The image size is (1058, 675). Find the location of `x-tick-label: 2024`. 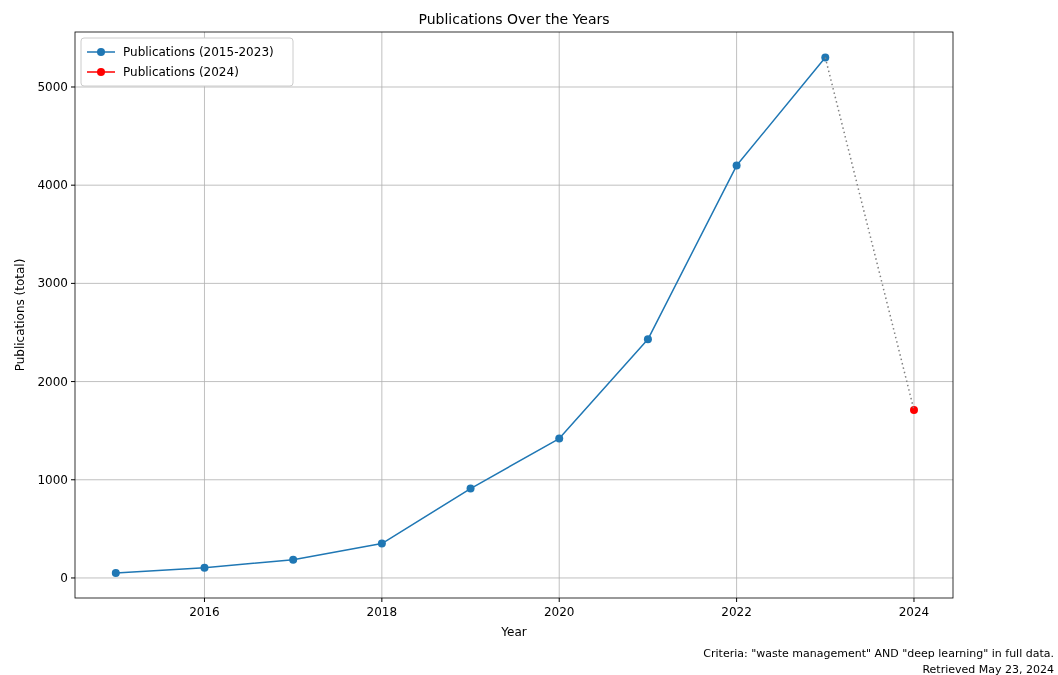

x-tick-label: 2024 is located at coordinates (914, 612).